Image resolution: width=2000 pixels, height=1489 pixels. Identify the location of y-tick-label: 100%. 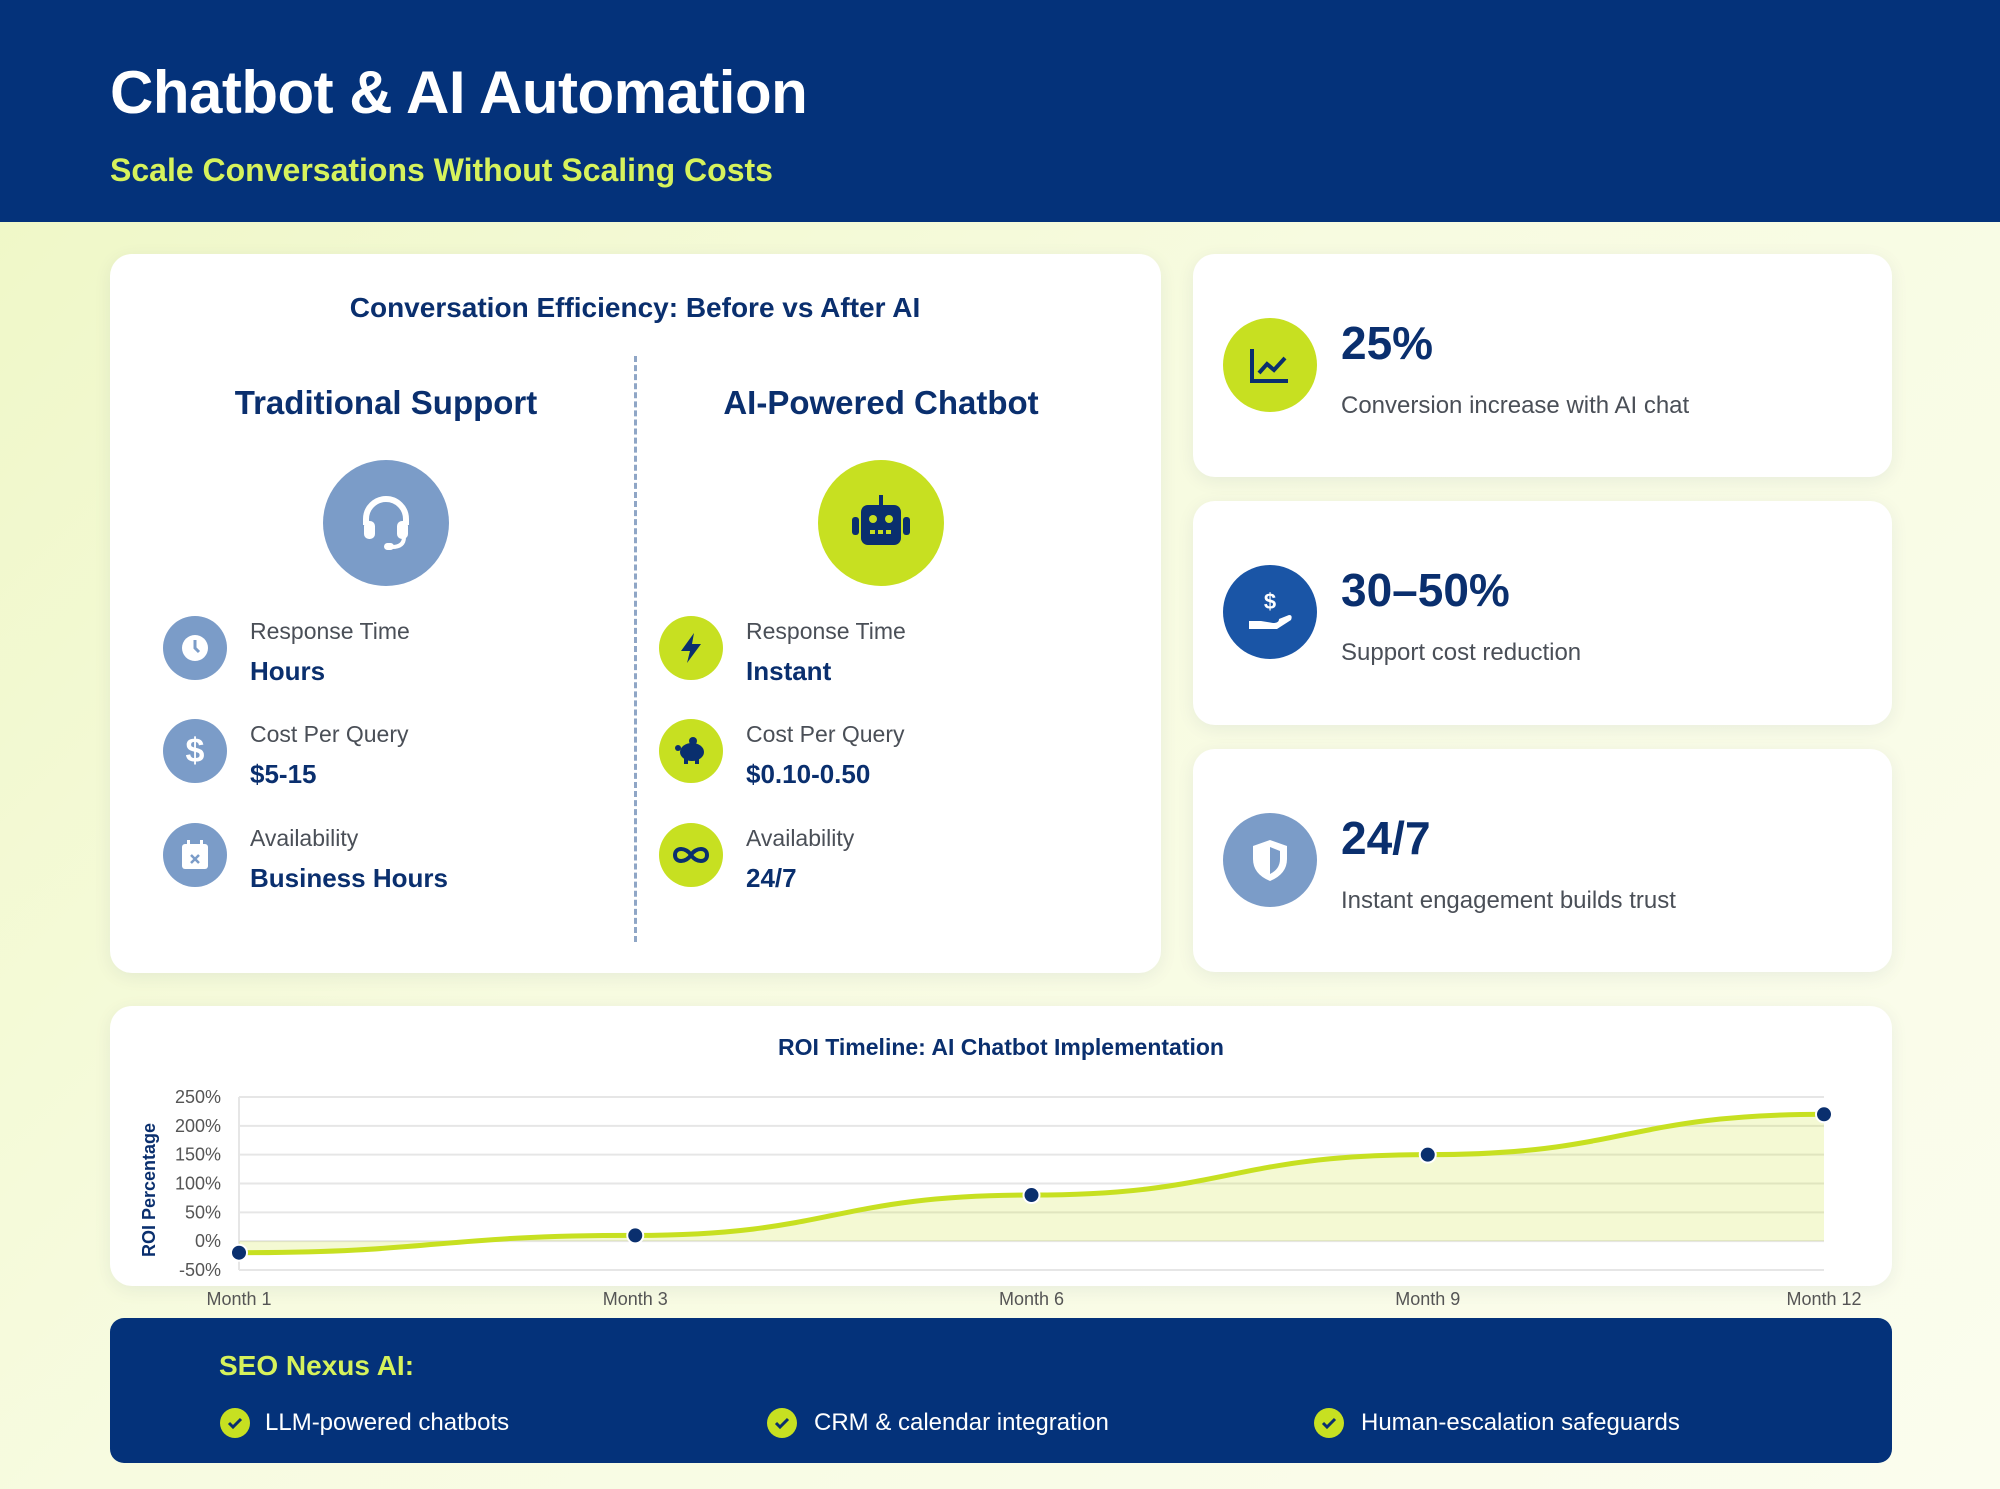
(198, 1184).